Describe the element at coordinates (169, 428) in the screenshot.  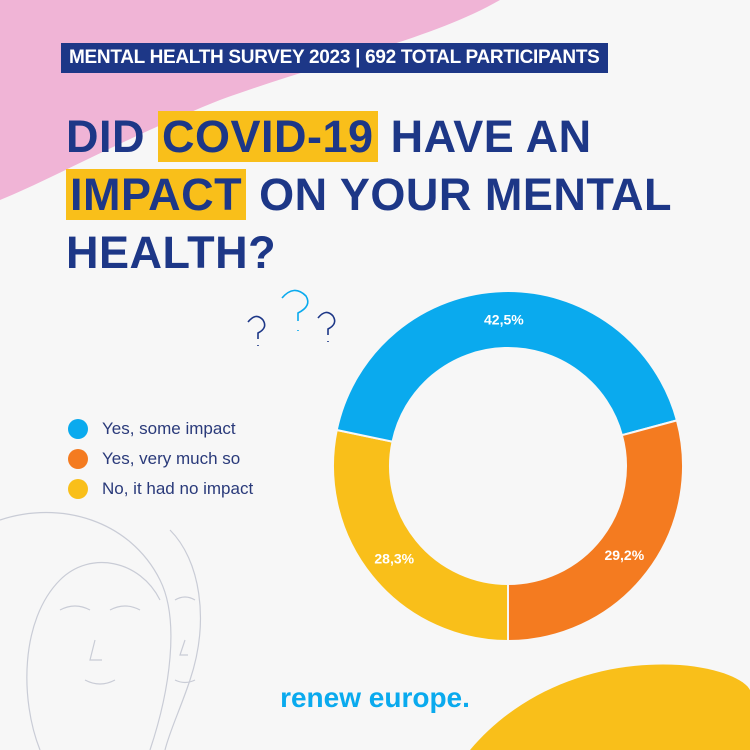
I see `legend-label: Yes, some impact` at that location.